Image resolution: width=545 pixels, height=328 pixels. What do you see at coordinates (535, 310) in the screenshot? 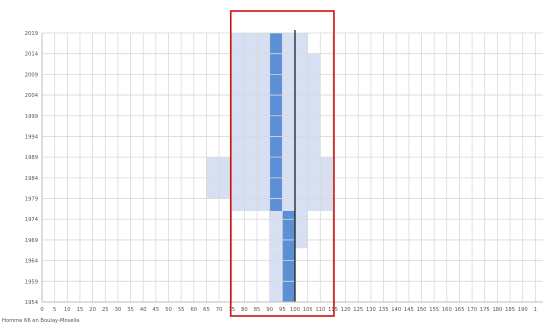
I see `x-tick-label: 1` at bounding box center [535, 310].